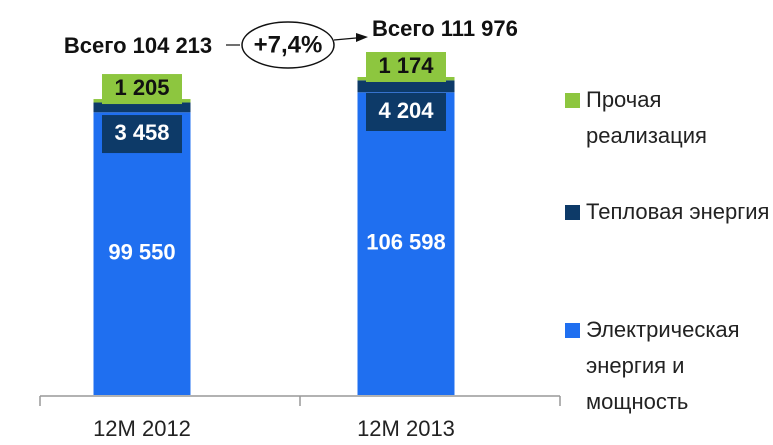  I want to click on value-label: 1 205, so click(141, 87).